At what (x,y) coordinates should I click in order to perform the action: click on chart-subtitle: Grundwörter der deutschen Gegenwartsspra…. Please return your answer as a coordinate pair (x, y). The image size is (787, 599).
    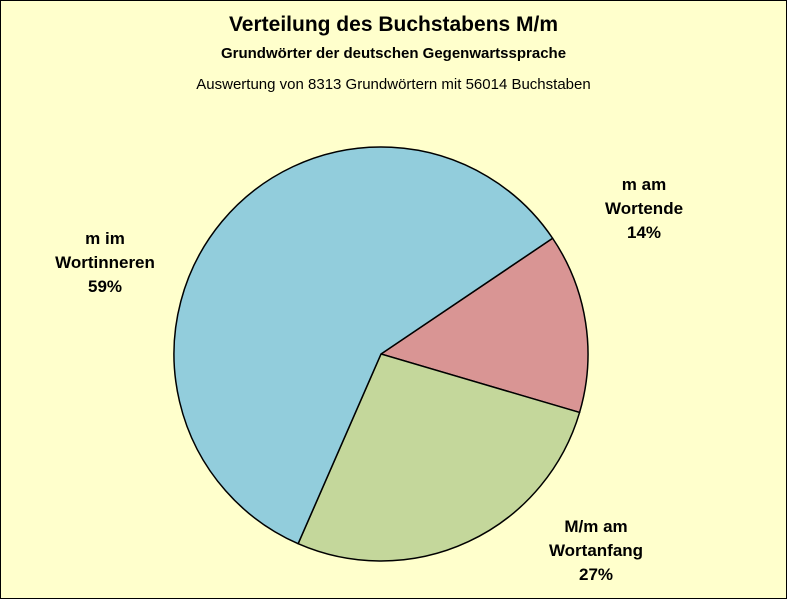
    Looking at the image, I should click on (393, 53).